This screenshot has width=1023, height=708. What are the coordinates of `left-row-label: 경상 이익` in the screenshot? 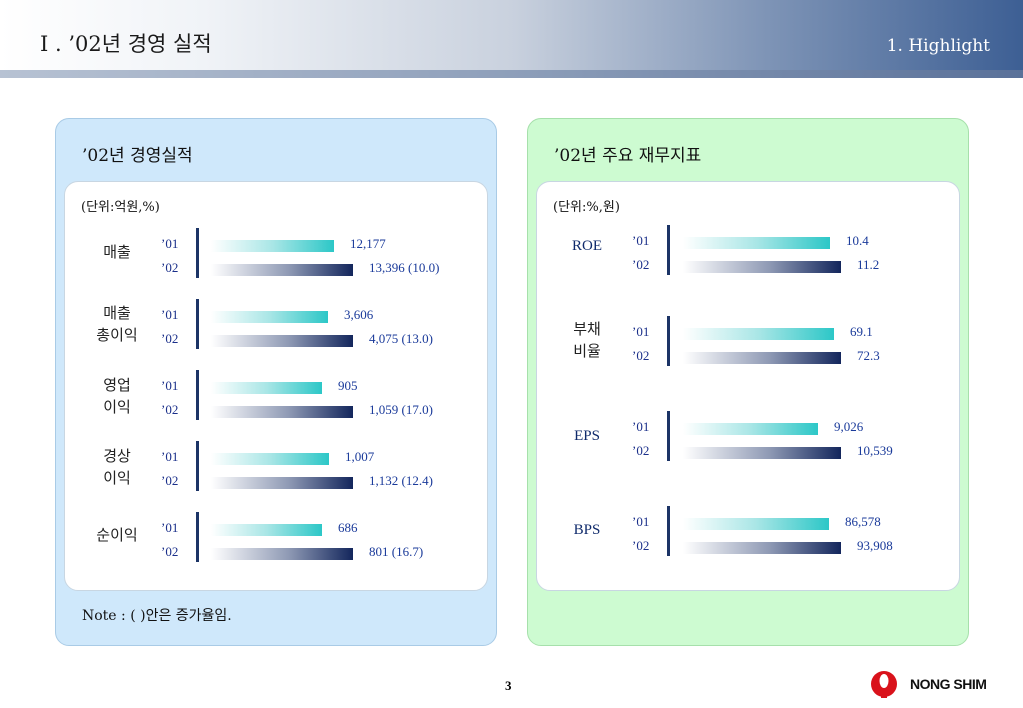 It's located at (117, 467).